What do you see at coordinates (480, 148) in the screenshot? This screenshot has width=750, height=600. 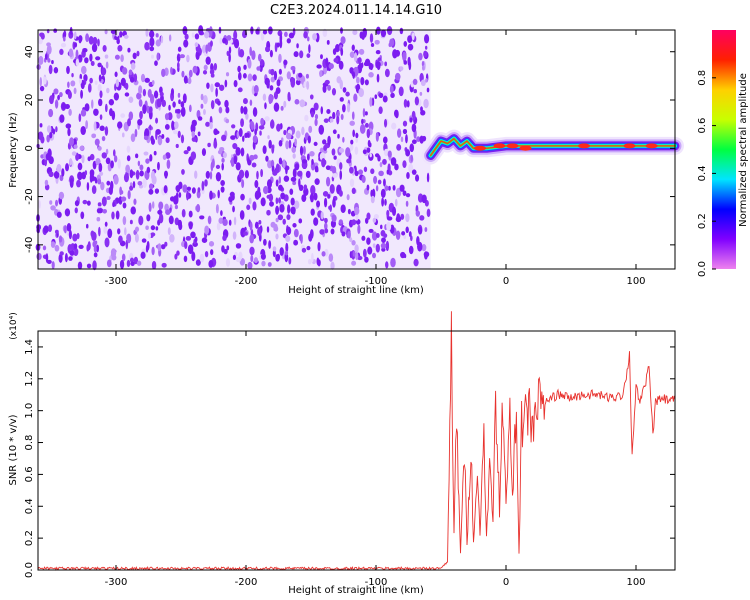 I see `signal-peak` at bounding box center [480, 148].